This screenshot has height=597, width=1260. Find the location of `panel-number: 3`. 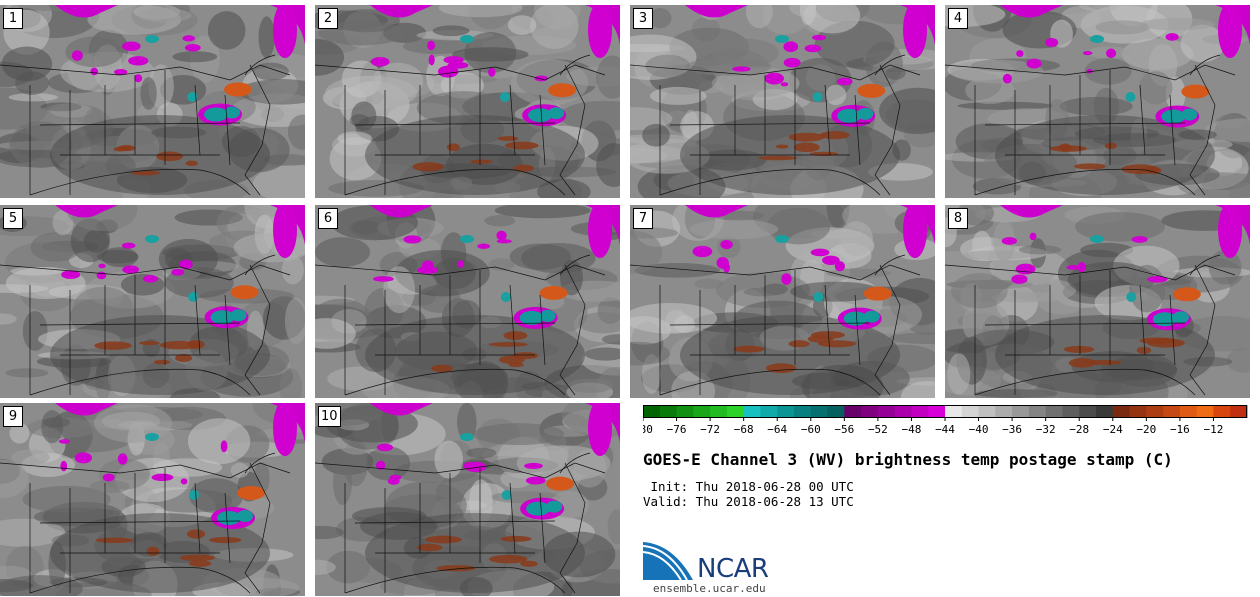

panel-number: 3 is located at coordinates (643, 18).